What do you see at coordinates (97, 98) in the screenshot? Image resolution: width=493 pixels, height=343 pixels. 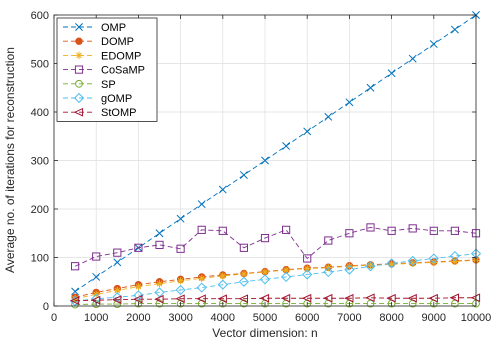 I see `legend-item-gomp: gOMP` at bounding box center [97, 98].